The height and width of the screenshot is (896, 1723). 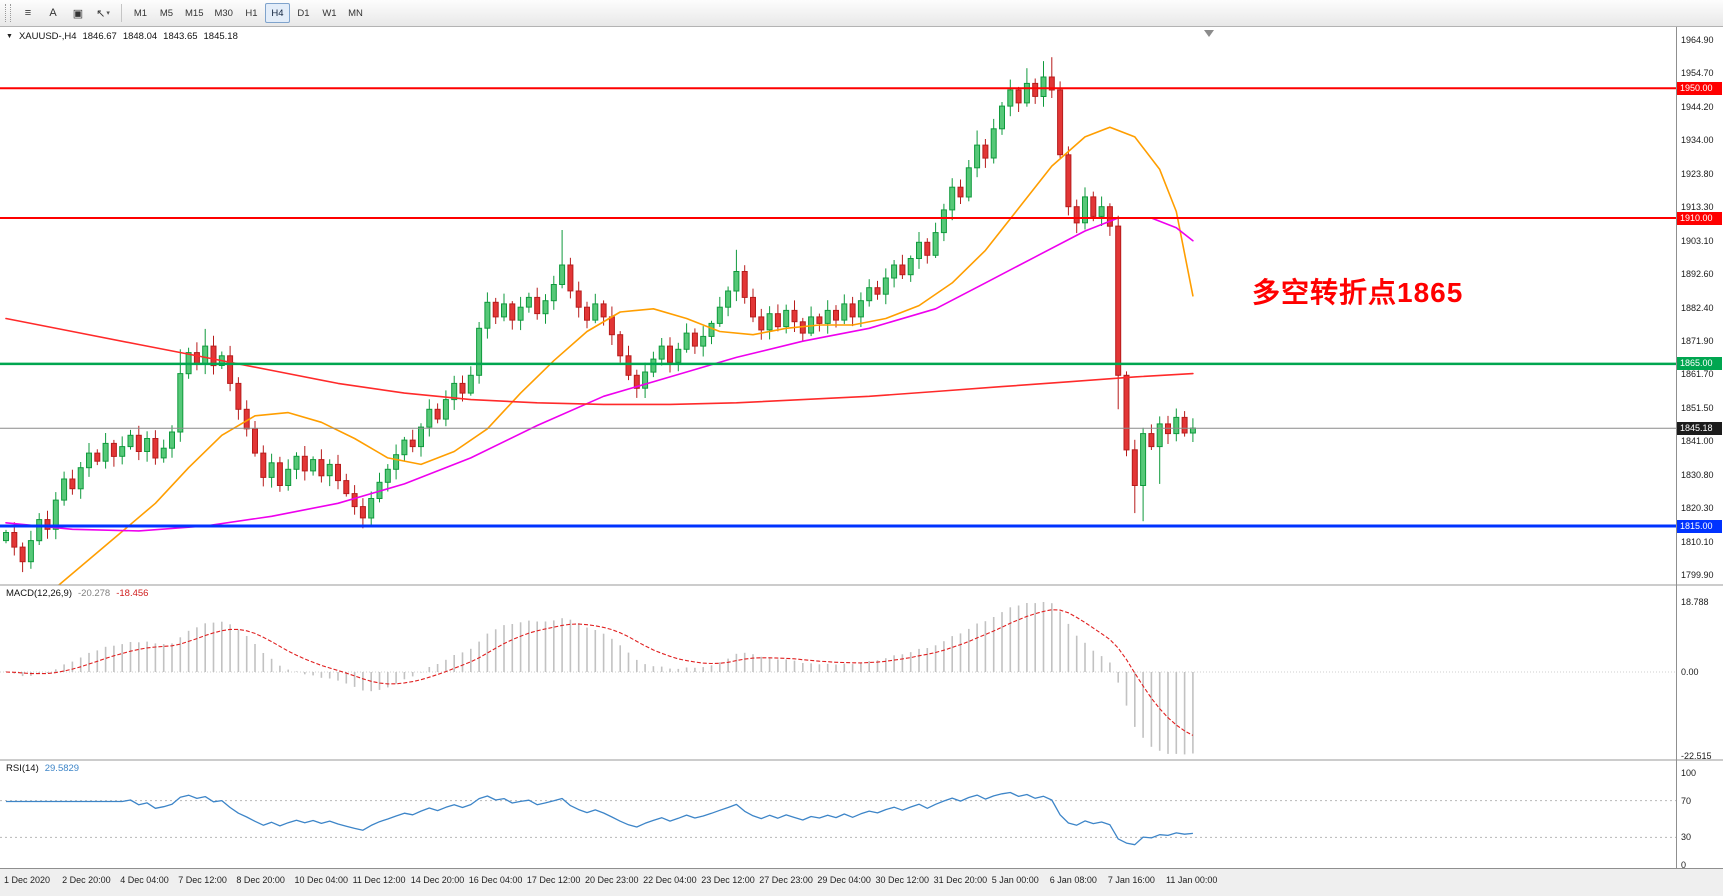 What do you see at coordinates (861, 13) in the screenshot?
I see `toolbar: ≡ A ▣ ↖ ▾ M1 M5 M15 M30 H1 H4 D1 W1 MN` at bounding box center [861, 13].